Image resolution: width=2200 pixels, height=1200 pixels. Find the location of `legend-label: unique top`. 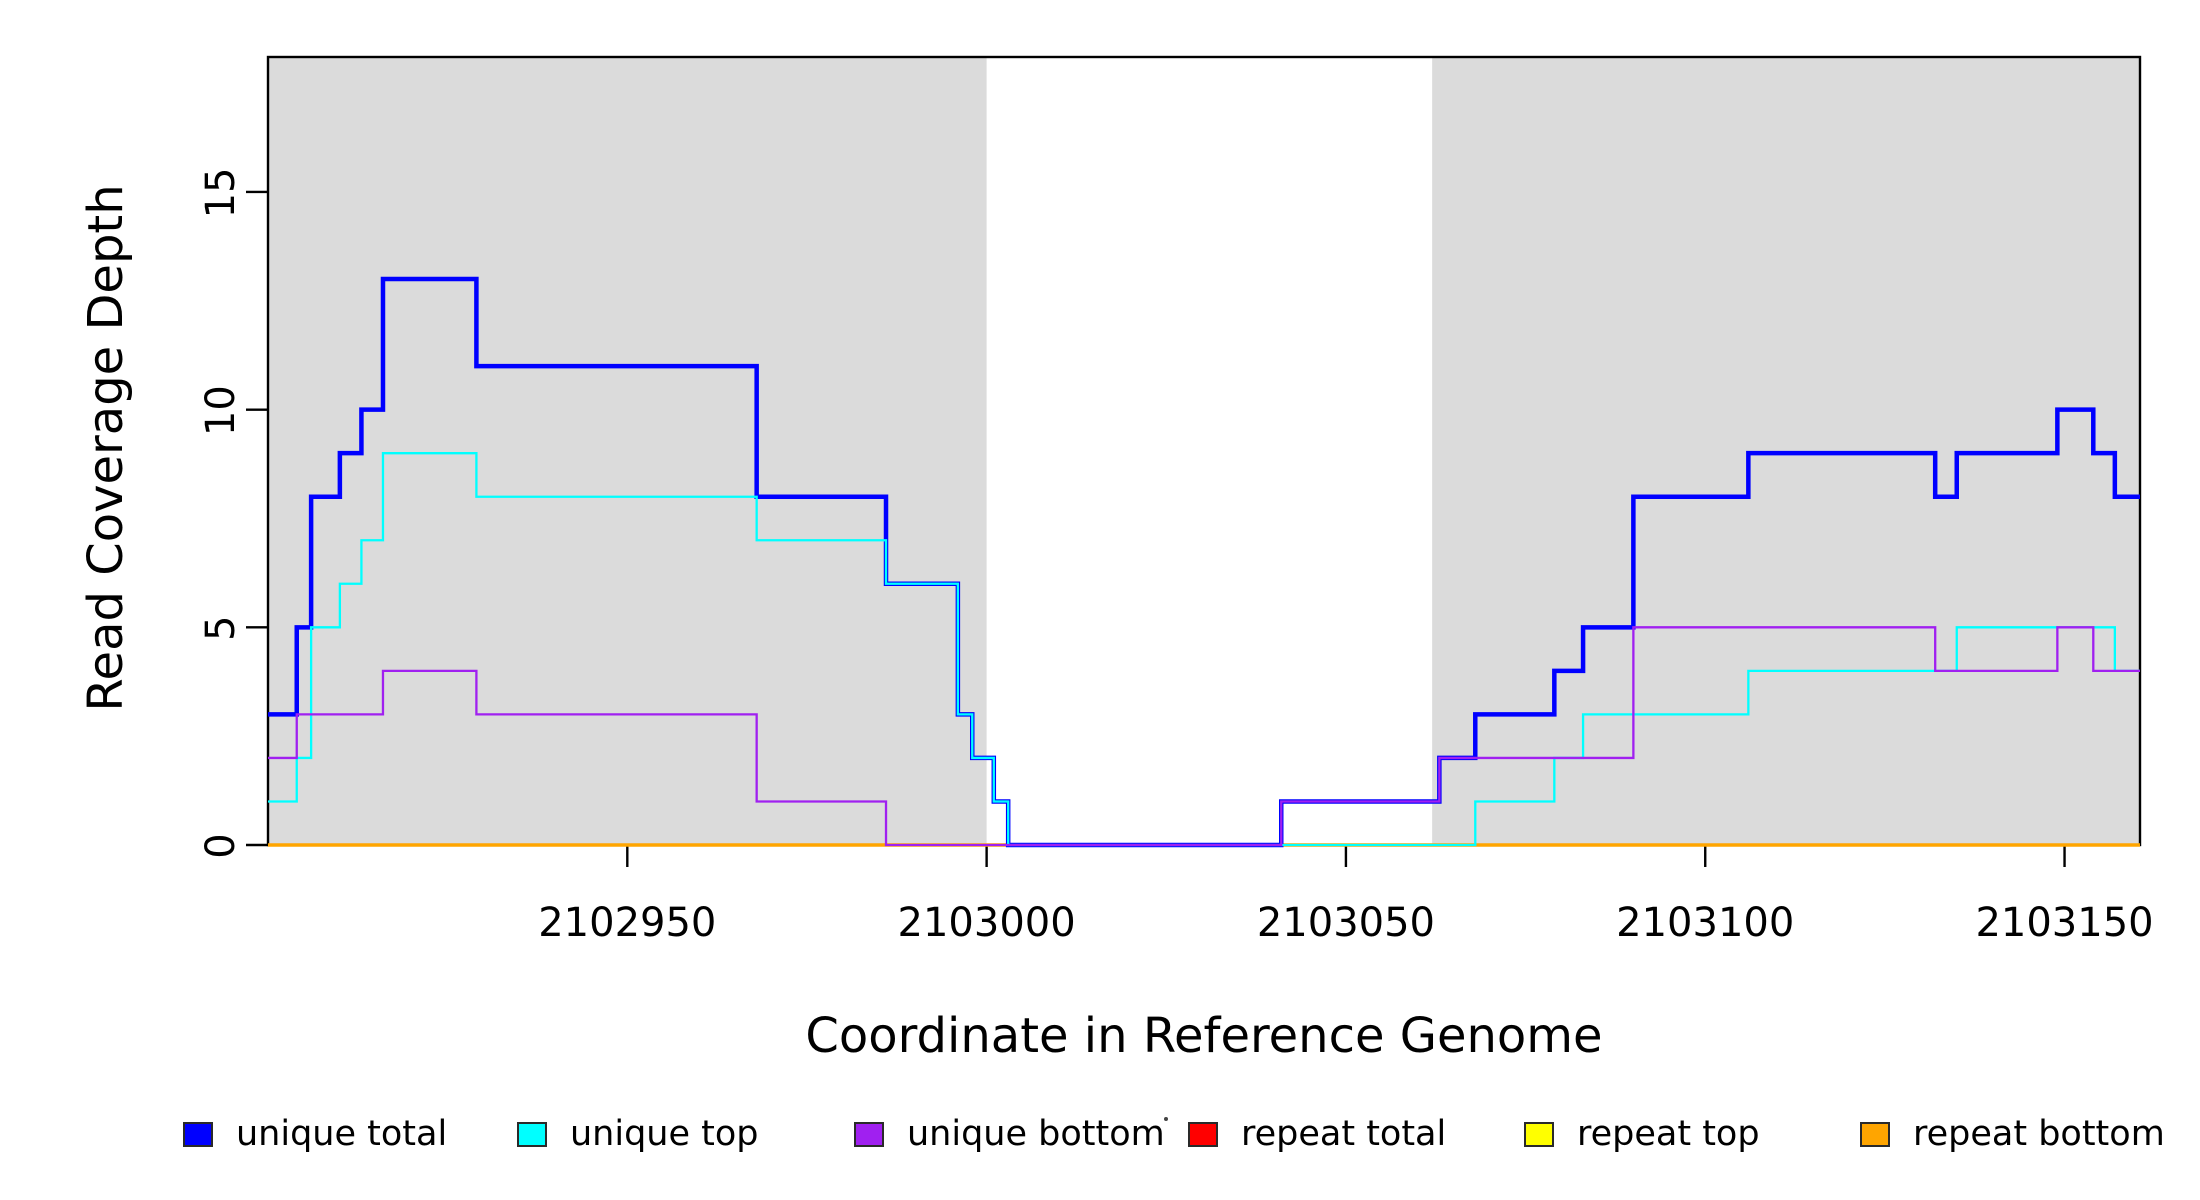

legend-label: unique top is located at coordinates (664, 1134).